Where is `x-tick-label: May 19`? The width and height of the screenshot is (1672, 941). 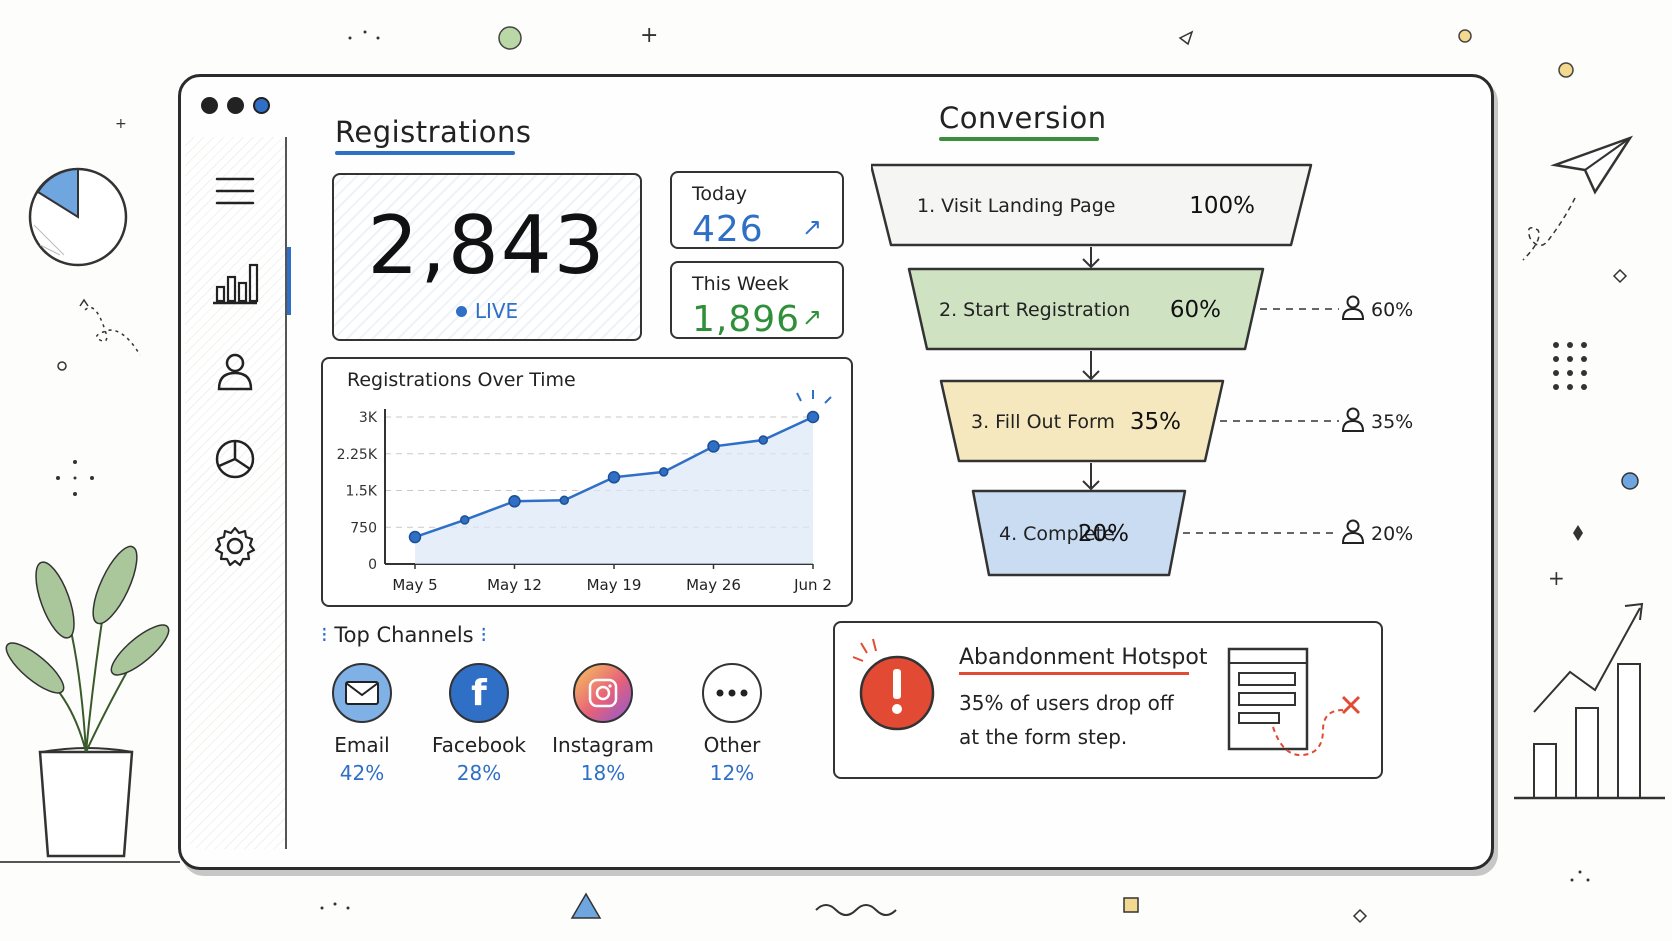
x-tick-label: May 19 is located at coordinates (614, 585).